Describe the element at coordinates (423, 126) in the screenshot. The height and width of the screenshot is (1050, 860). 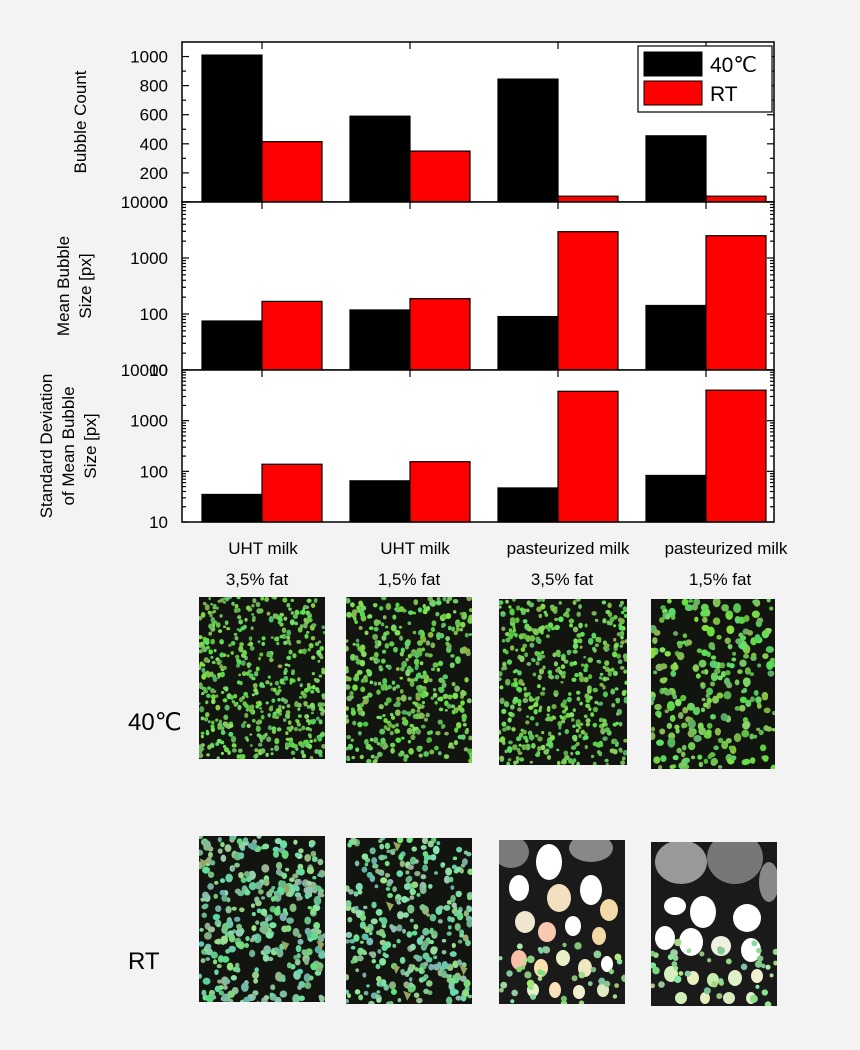
I see `chart-panel-top: 0 200 400 600 800 1000 Bubble Count 40℃ RT` at that location.